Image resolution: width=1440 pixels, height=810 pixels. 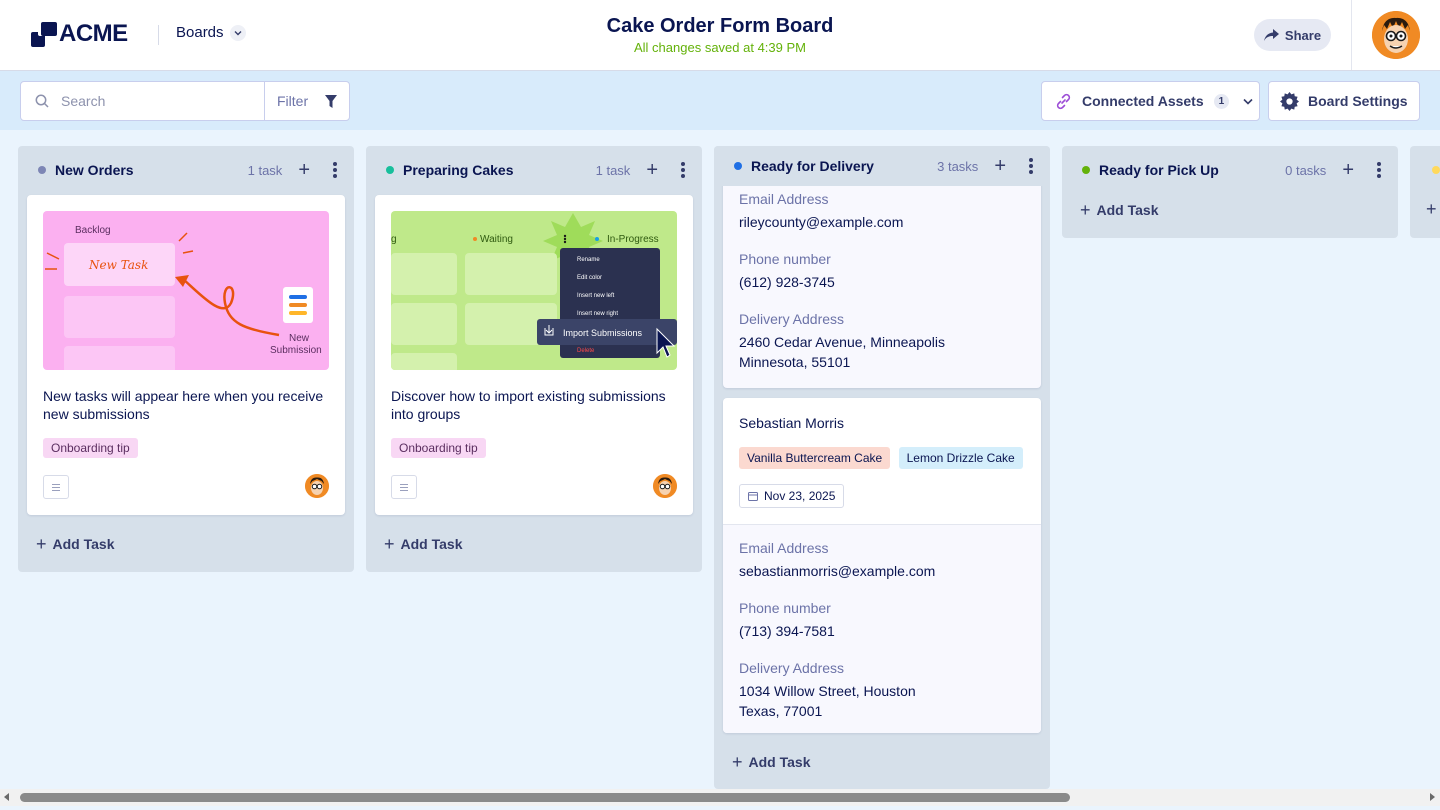 What do you see at coordinates (394, 239) in the screenshot?
I see `svg-text: g` at bounding box center [394, 239].